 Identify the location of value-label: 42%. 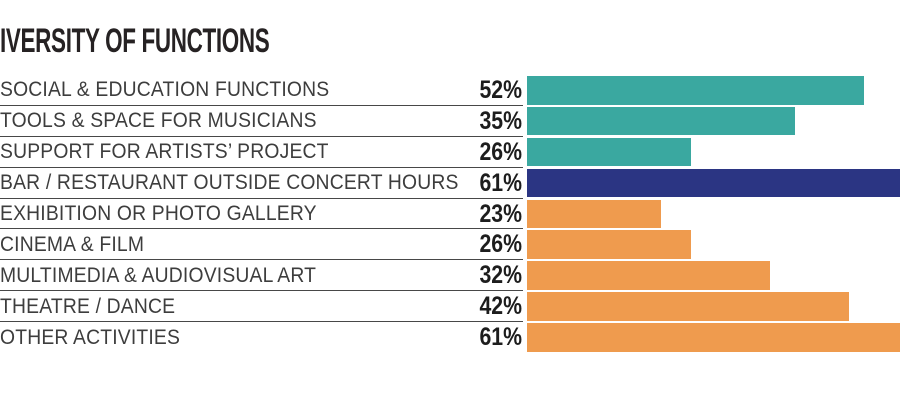
(500, 306).